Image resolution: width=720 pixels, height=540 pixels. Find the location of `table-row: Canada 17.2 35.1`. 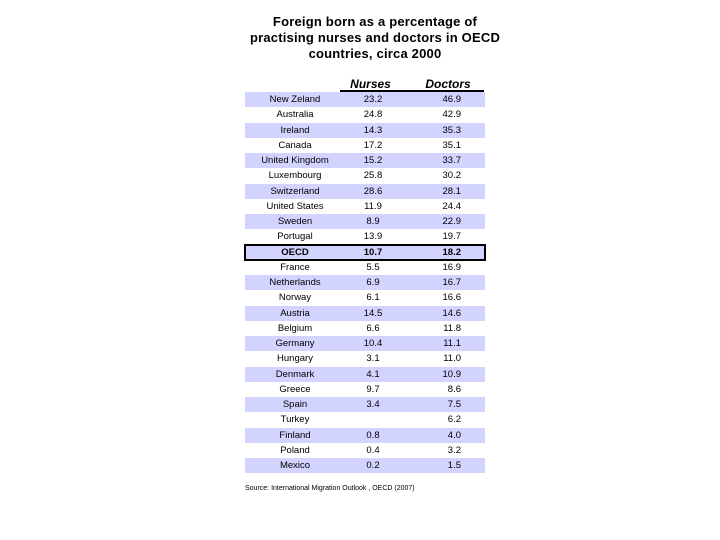

table-row: Canada 17.2 35.1 is located at coordinates (365, 145).